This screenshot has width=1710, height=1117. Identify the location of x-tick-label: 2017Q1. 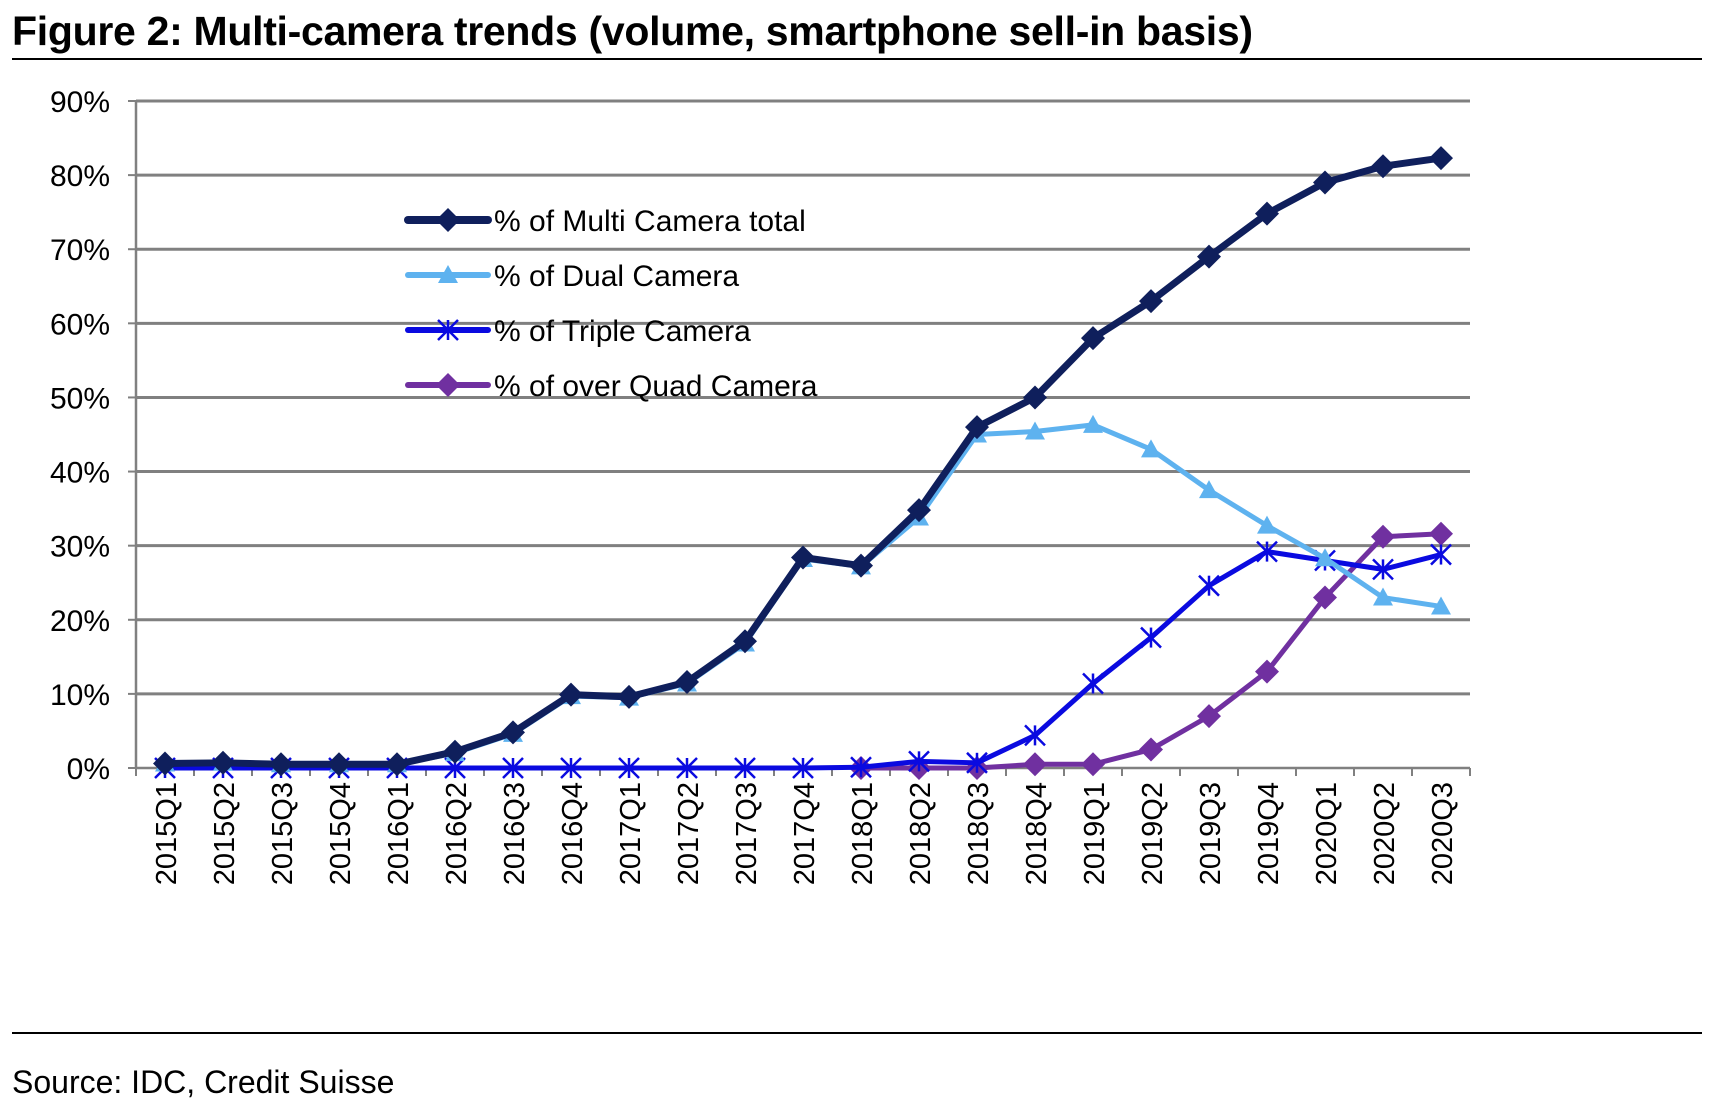
(631, 833).